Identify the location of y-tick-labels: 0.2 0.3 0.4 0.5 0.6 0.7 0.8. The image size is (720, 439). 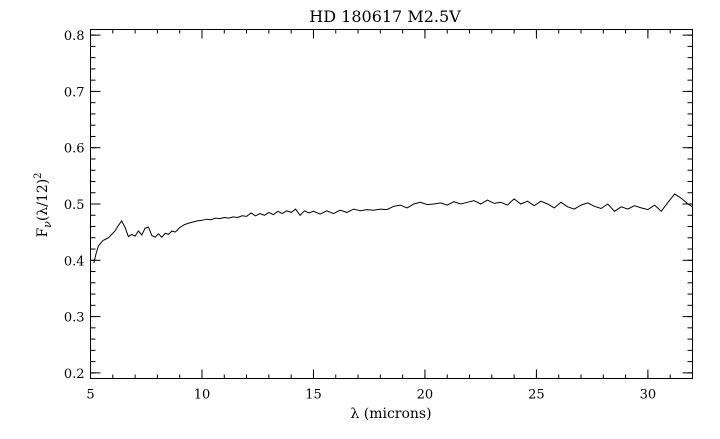
(74, 205).